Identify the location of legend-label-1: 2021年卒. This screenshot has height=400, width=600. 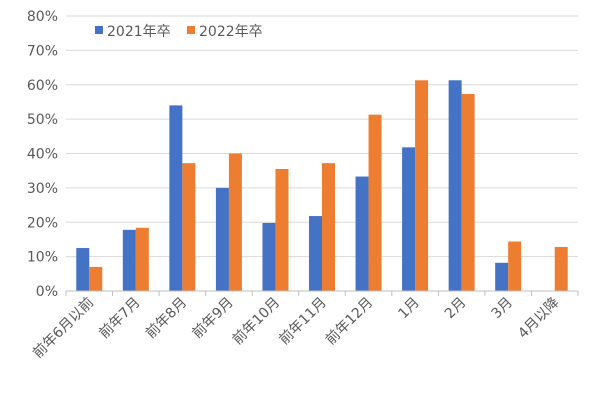
(139, 32).